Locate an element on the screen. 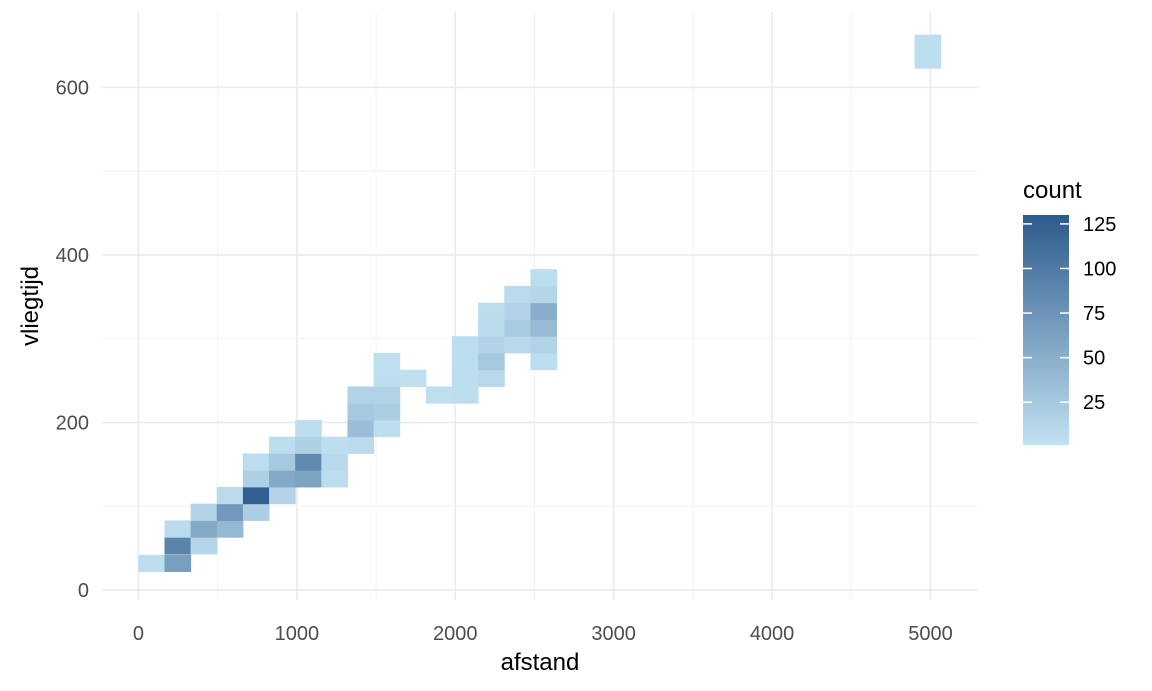 The width and height of the screenshot is (1152, 691). legend: count 25 50 75 100 125 is located at coordinates (1069, 311).